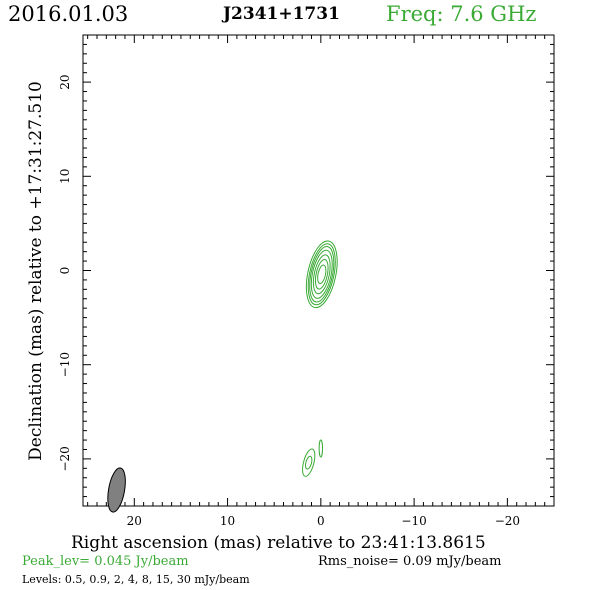 The height and width of the screenshot is (590, 590). What do you see at coordinates (65, 364) in the screenshot?
I see `y-tick-label: −10` at bounding box center [65, 364].